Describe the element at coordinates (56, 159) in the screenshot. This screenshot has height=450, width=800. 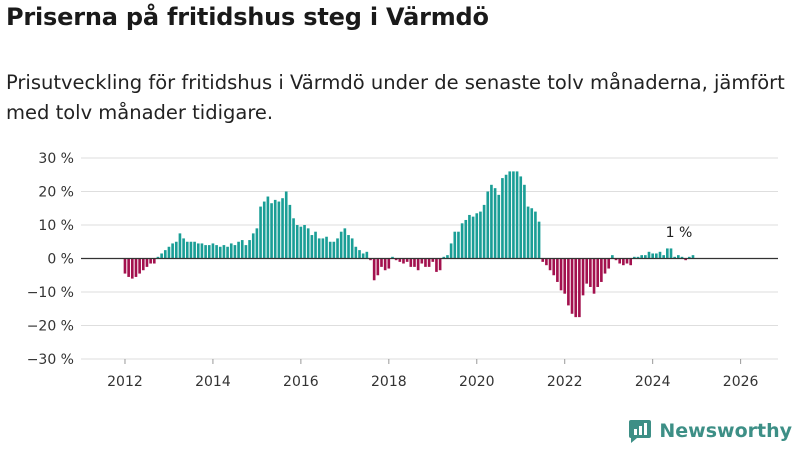
I see `y-tick-label: 30 %` at that location.